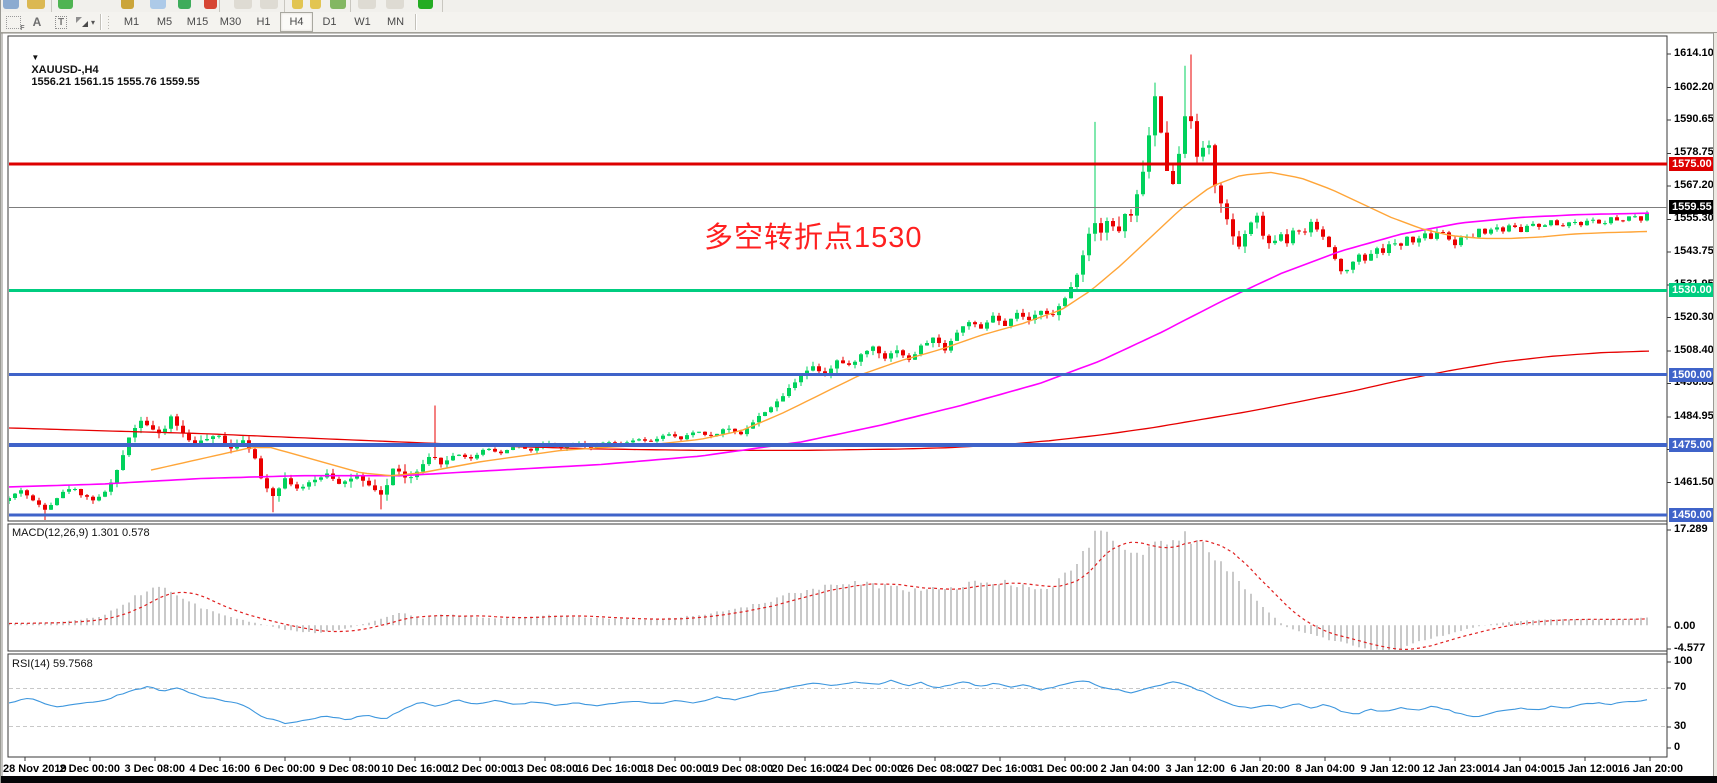 The height and width of the screenshot is (783, 1717). I want to click on chevron-down-icon: ▾, so click(92, 22).